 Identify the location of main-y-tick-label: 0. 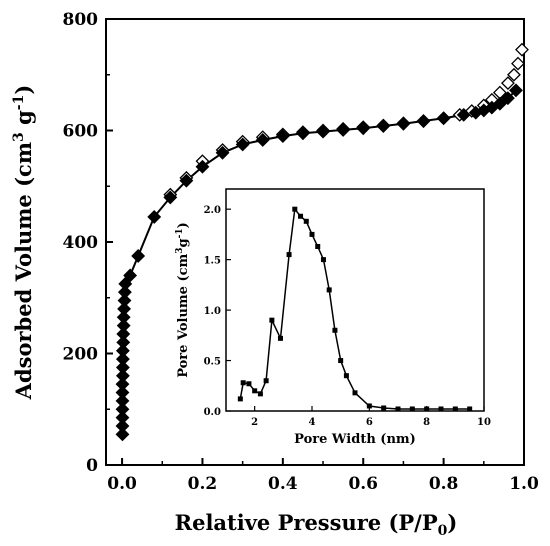
(92, 466).